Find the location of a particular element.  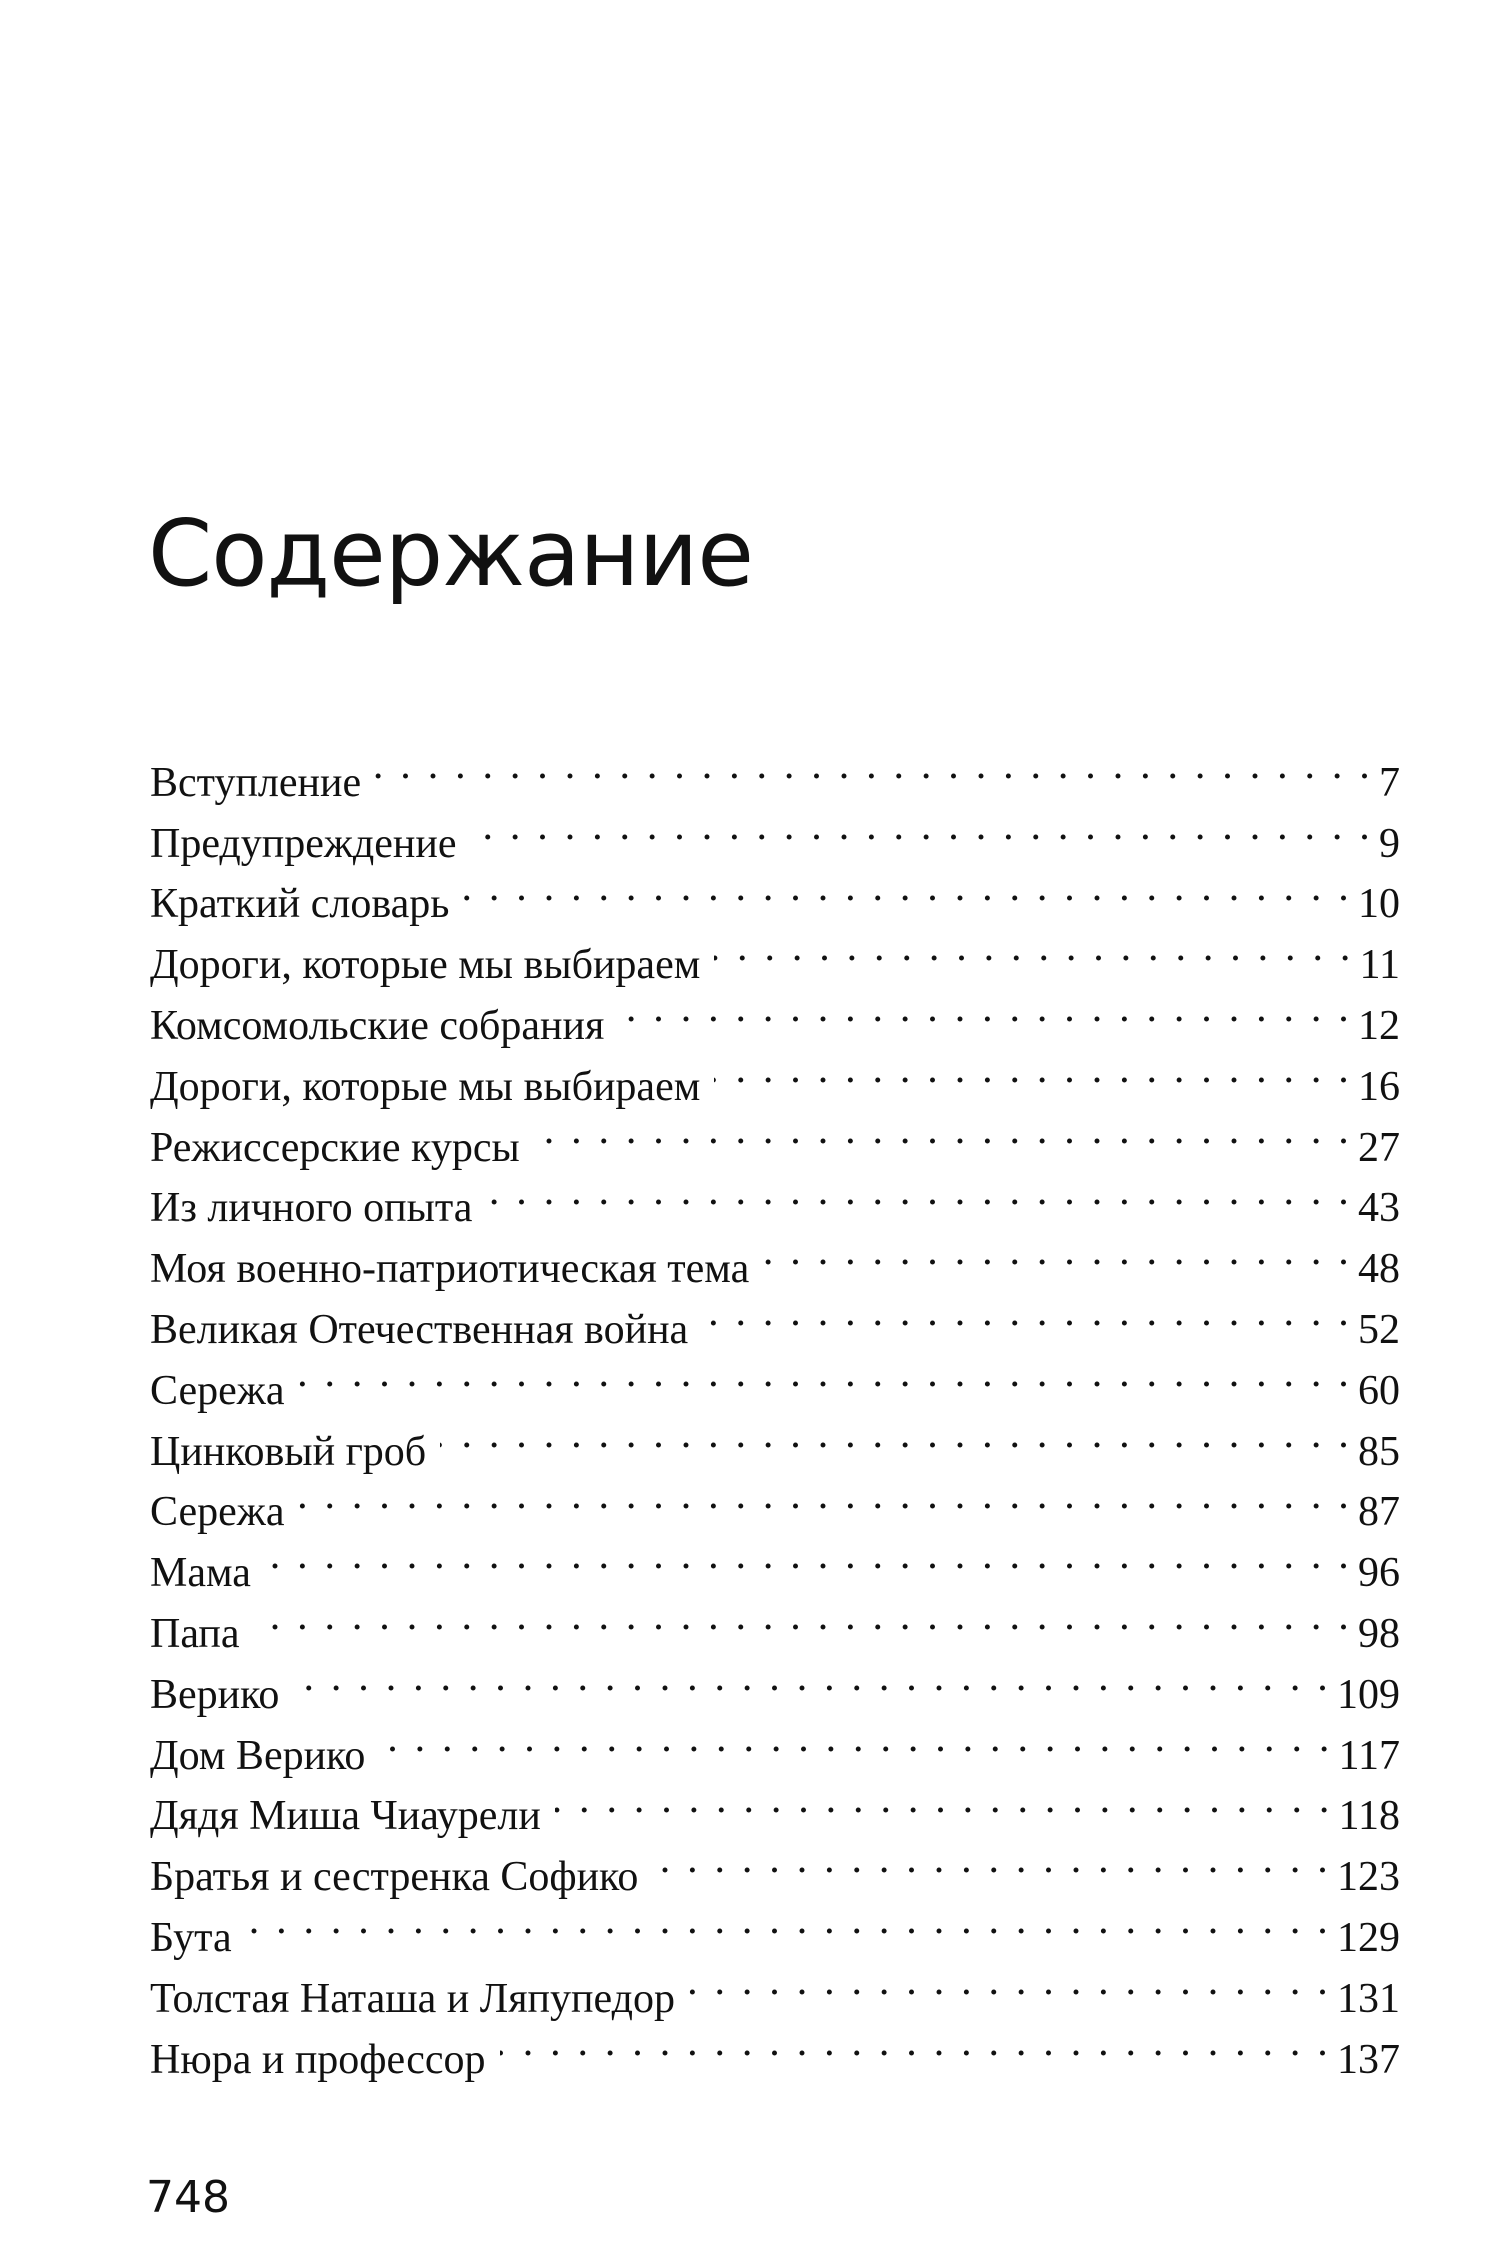

toc-entry-page: 16 is located at coordinates (1379, 1086).